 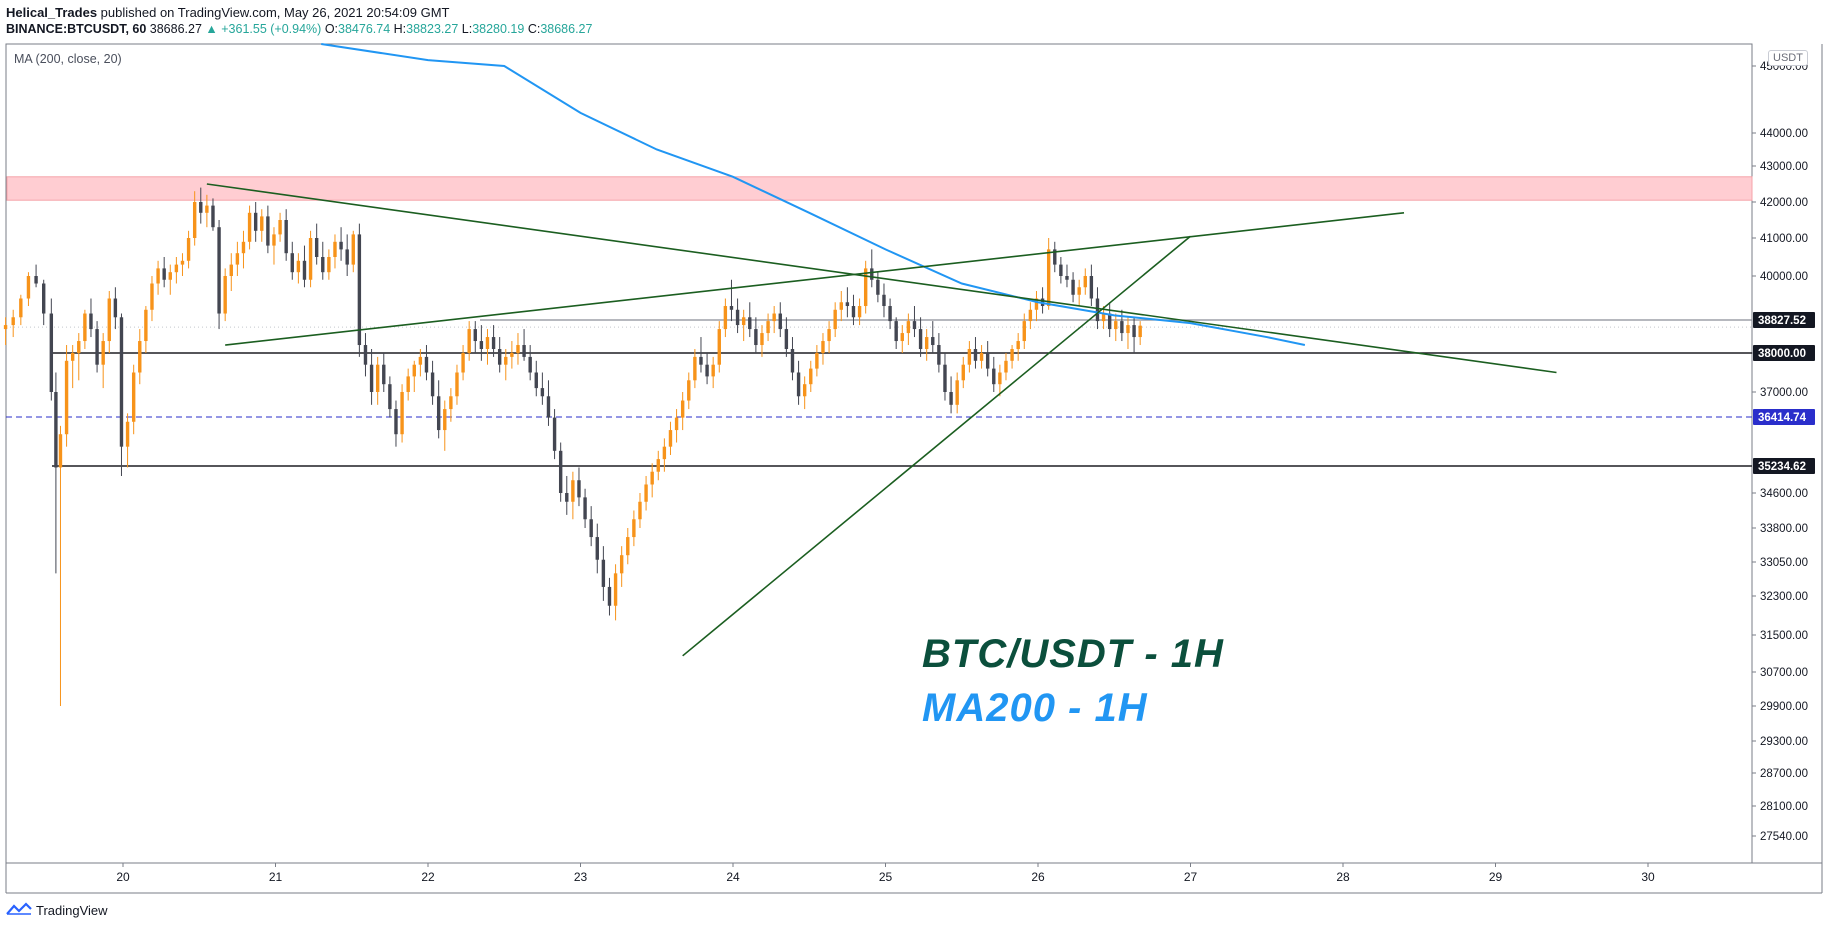 I want to click on author-name: Helical_Trades, so click(x=52, y=12).